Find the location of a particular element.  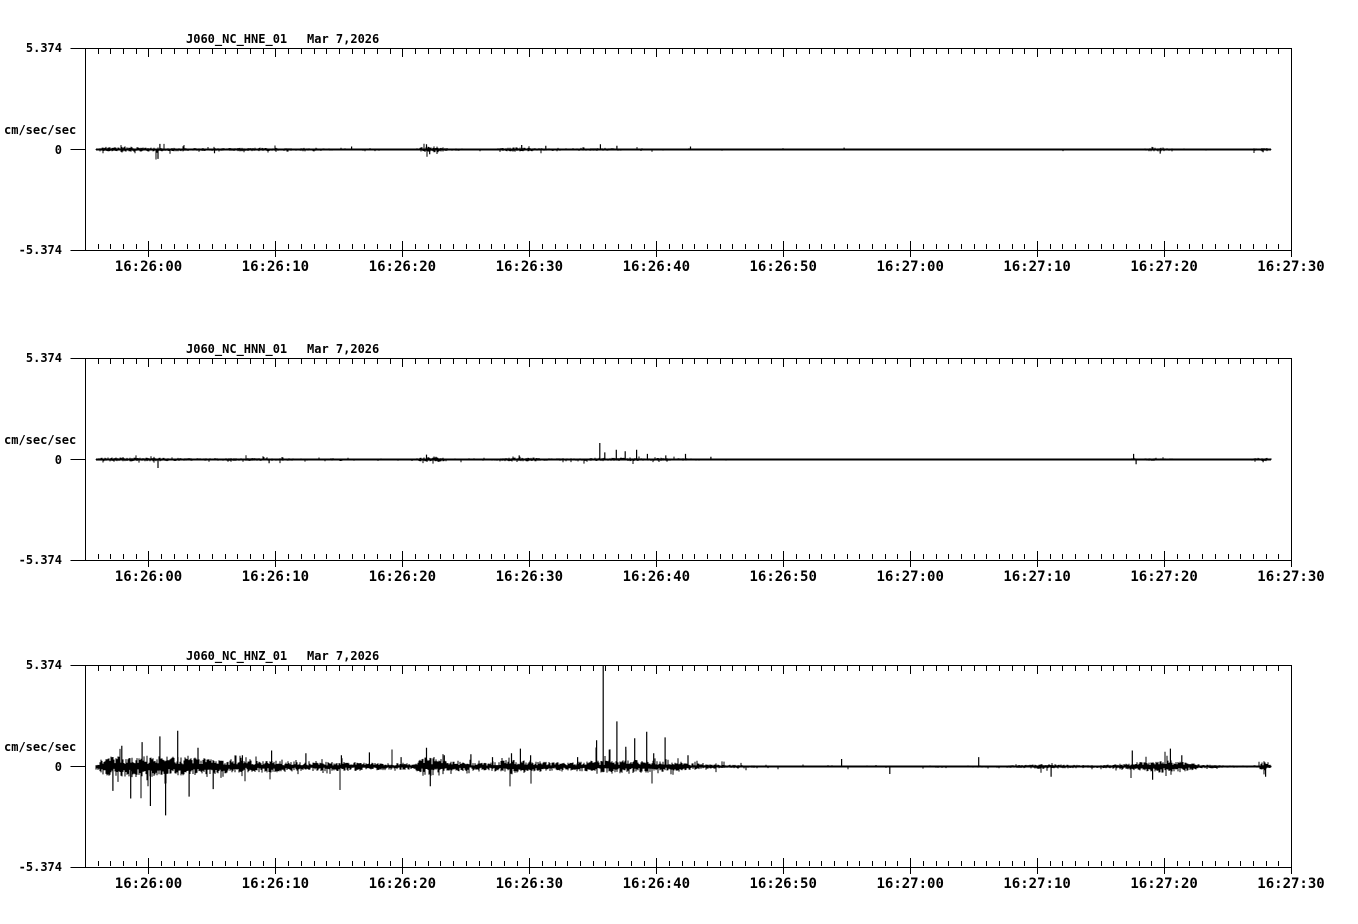

panel-title: J060_NC_HNE_01 is located at coordinates (237, 39).